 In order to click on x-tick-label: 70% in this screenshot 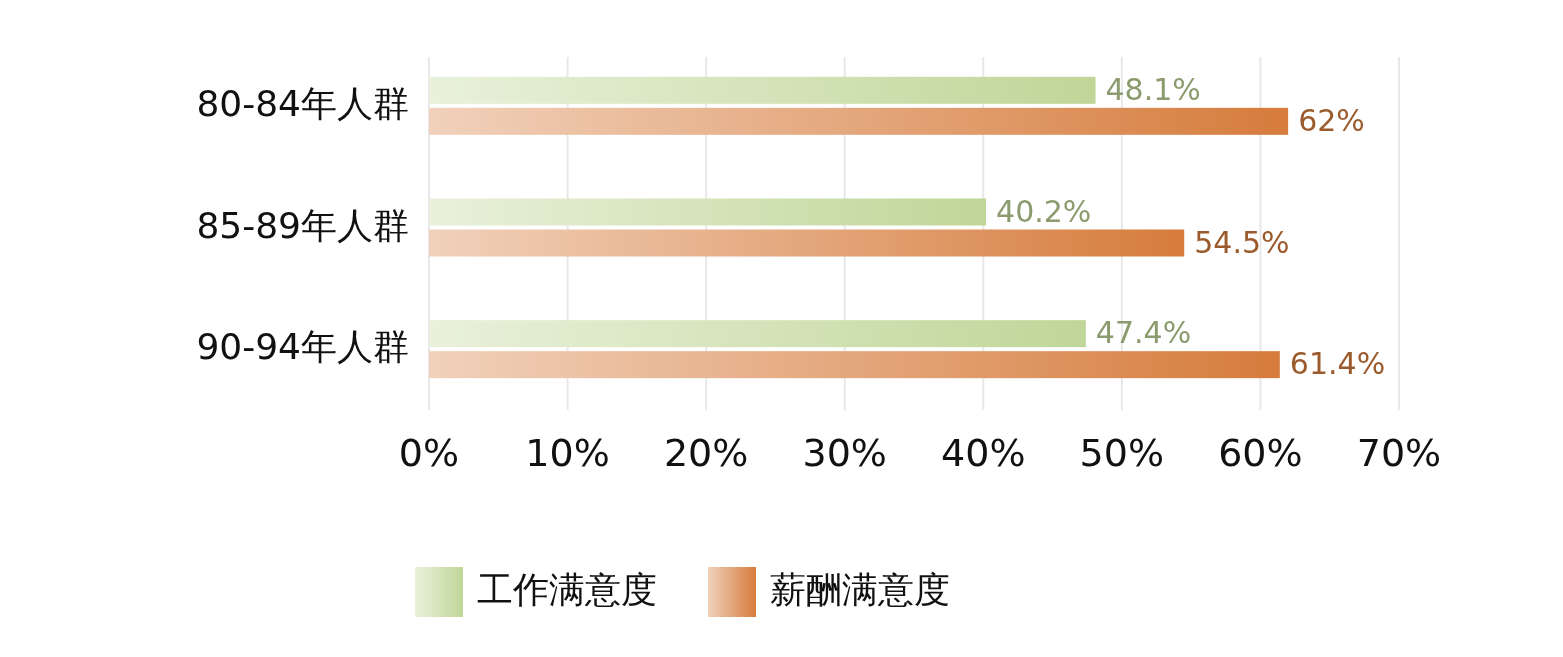, I will do `click(1399, 452)`.